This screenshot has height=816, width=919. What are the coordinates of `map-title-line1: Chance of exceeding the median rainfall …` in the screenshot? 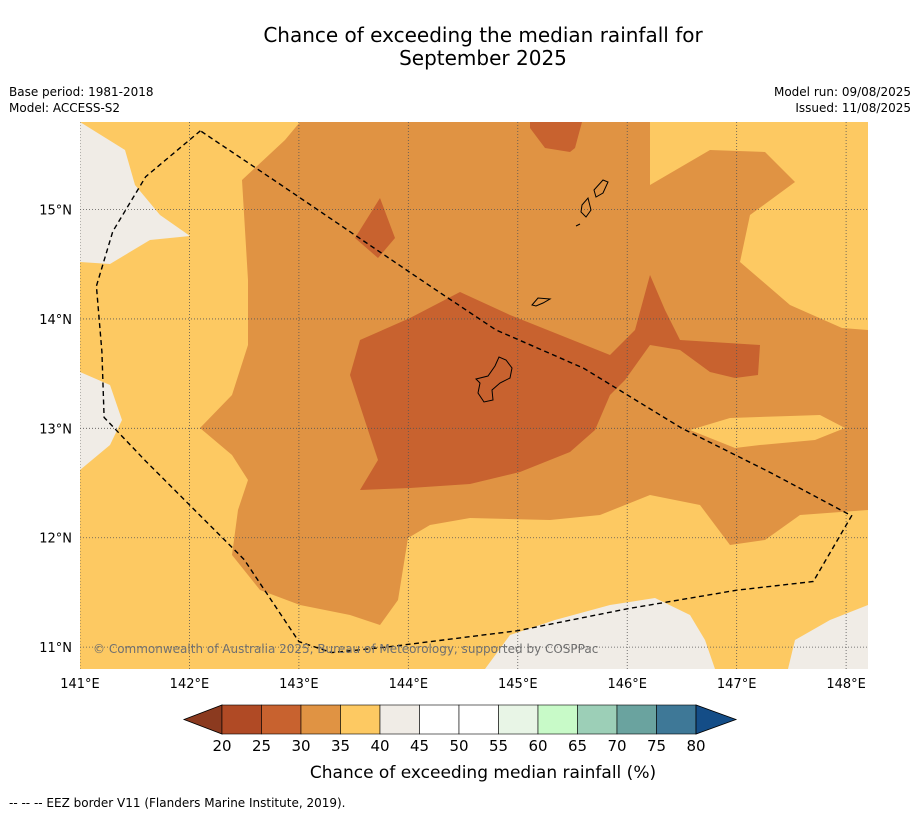 It's located at (483, 35).